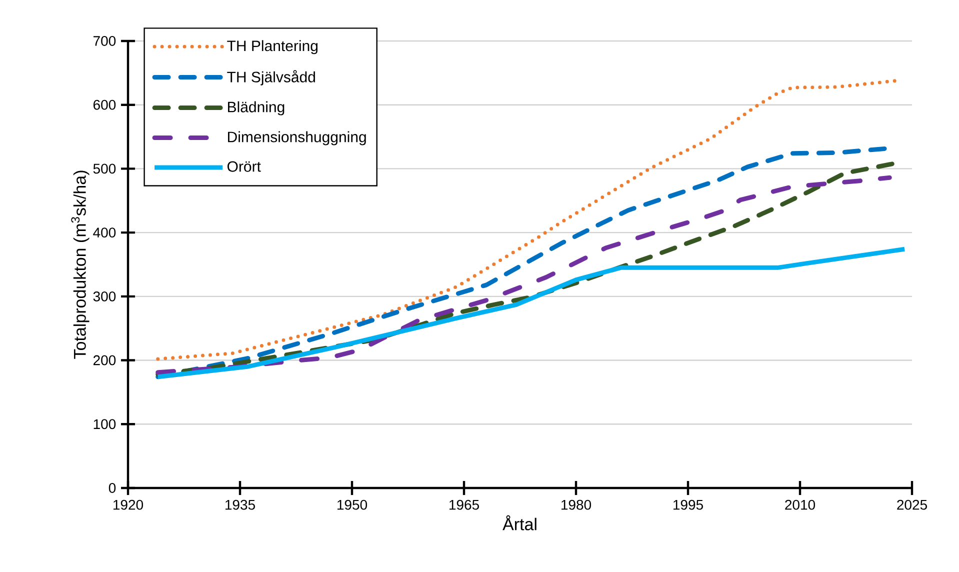  What do you see at coordinates (800, 505) in the screenshot?
I see `x-tick-label: 2010` at bounding box center [800, 505].